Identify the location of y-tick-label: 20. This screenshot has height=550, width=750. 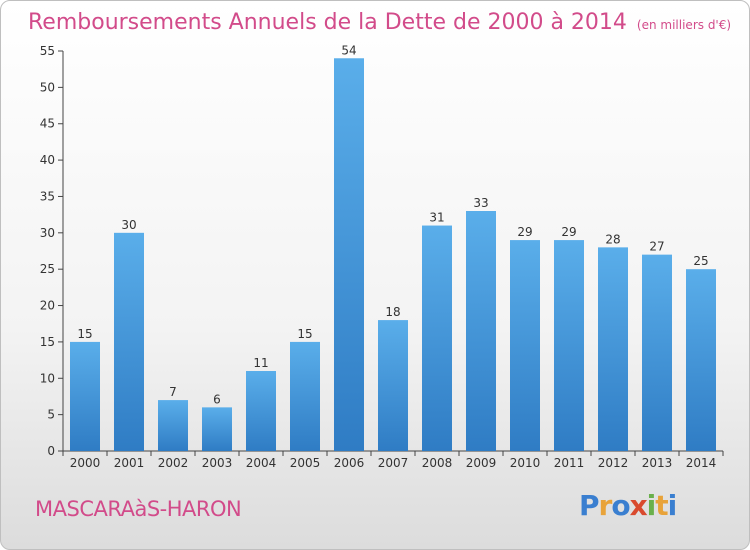
(47, 306).